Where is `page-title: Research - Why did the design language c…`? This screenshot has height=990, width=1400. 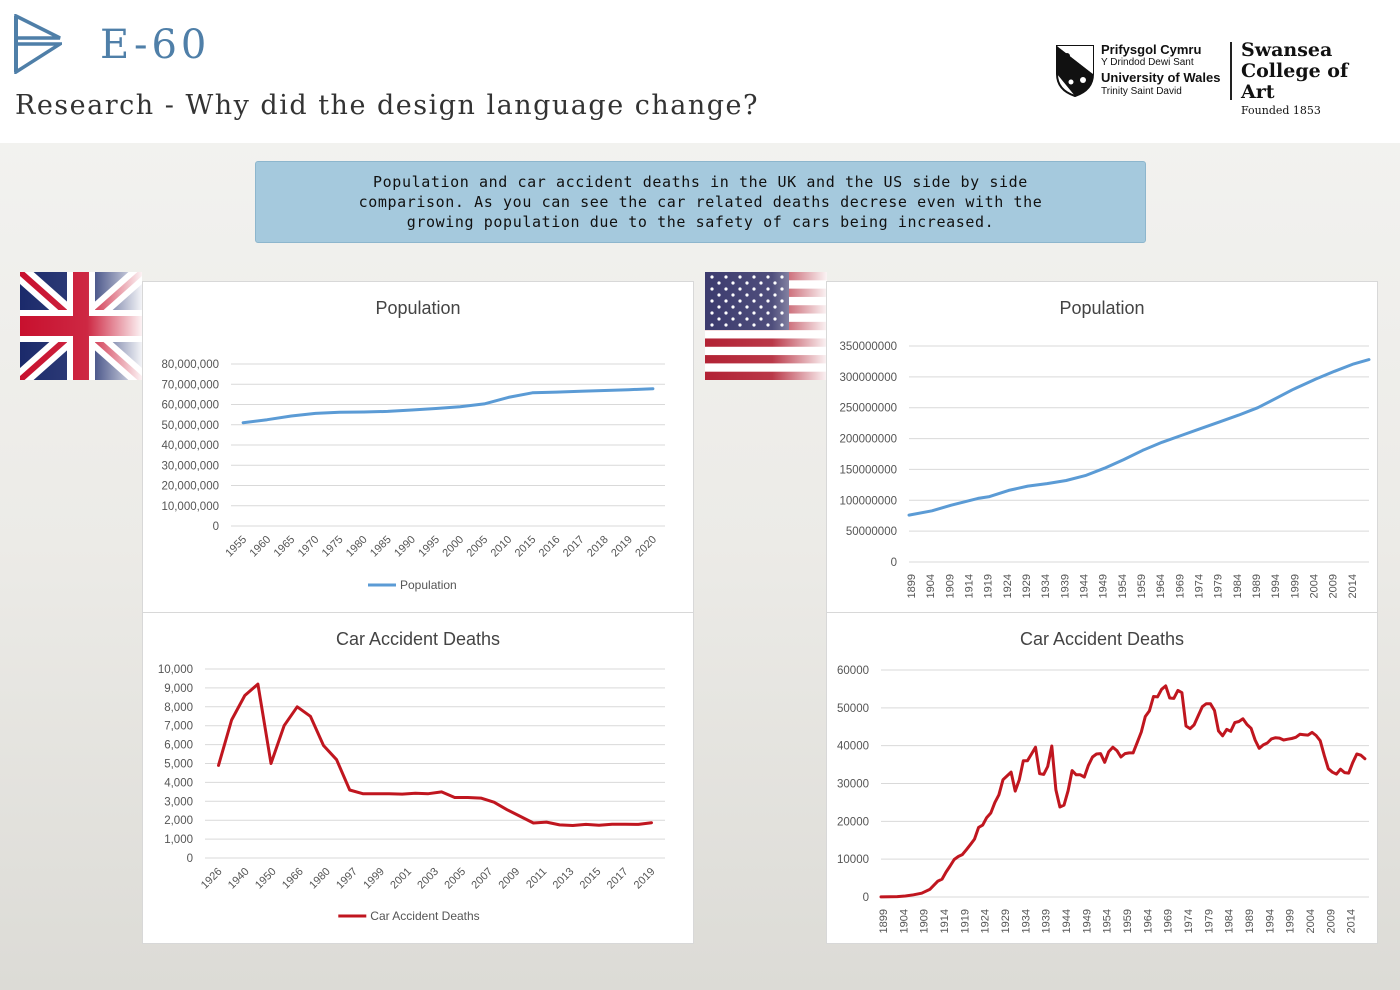 page-title: Research - Why did the design language c… is located at coordinates (387, 105).